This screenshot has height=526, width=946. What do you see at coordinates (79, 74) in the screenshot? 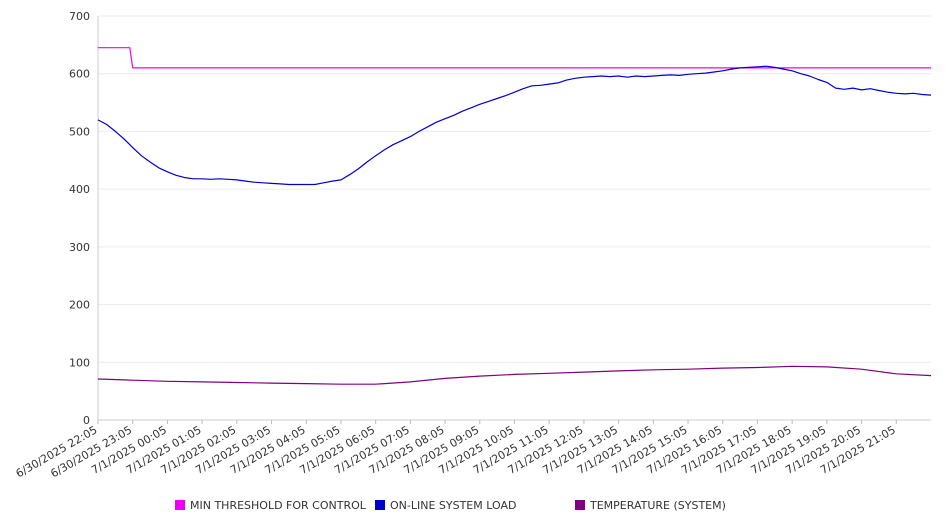
I see `y-tick-label: 600` at bounding box center [79, 74].